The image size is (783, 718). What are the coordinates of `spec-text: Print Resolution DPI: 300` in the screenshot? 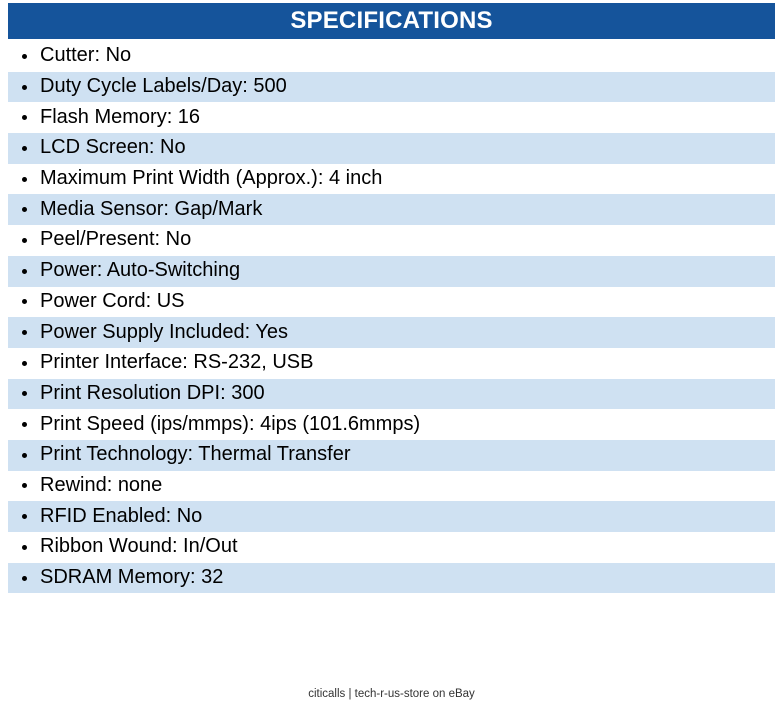 It's located at (152, 392).